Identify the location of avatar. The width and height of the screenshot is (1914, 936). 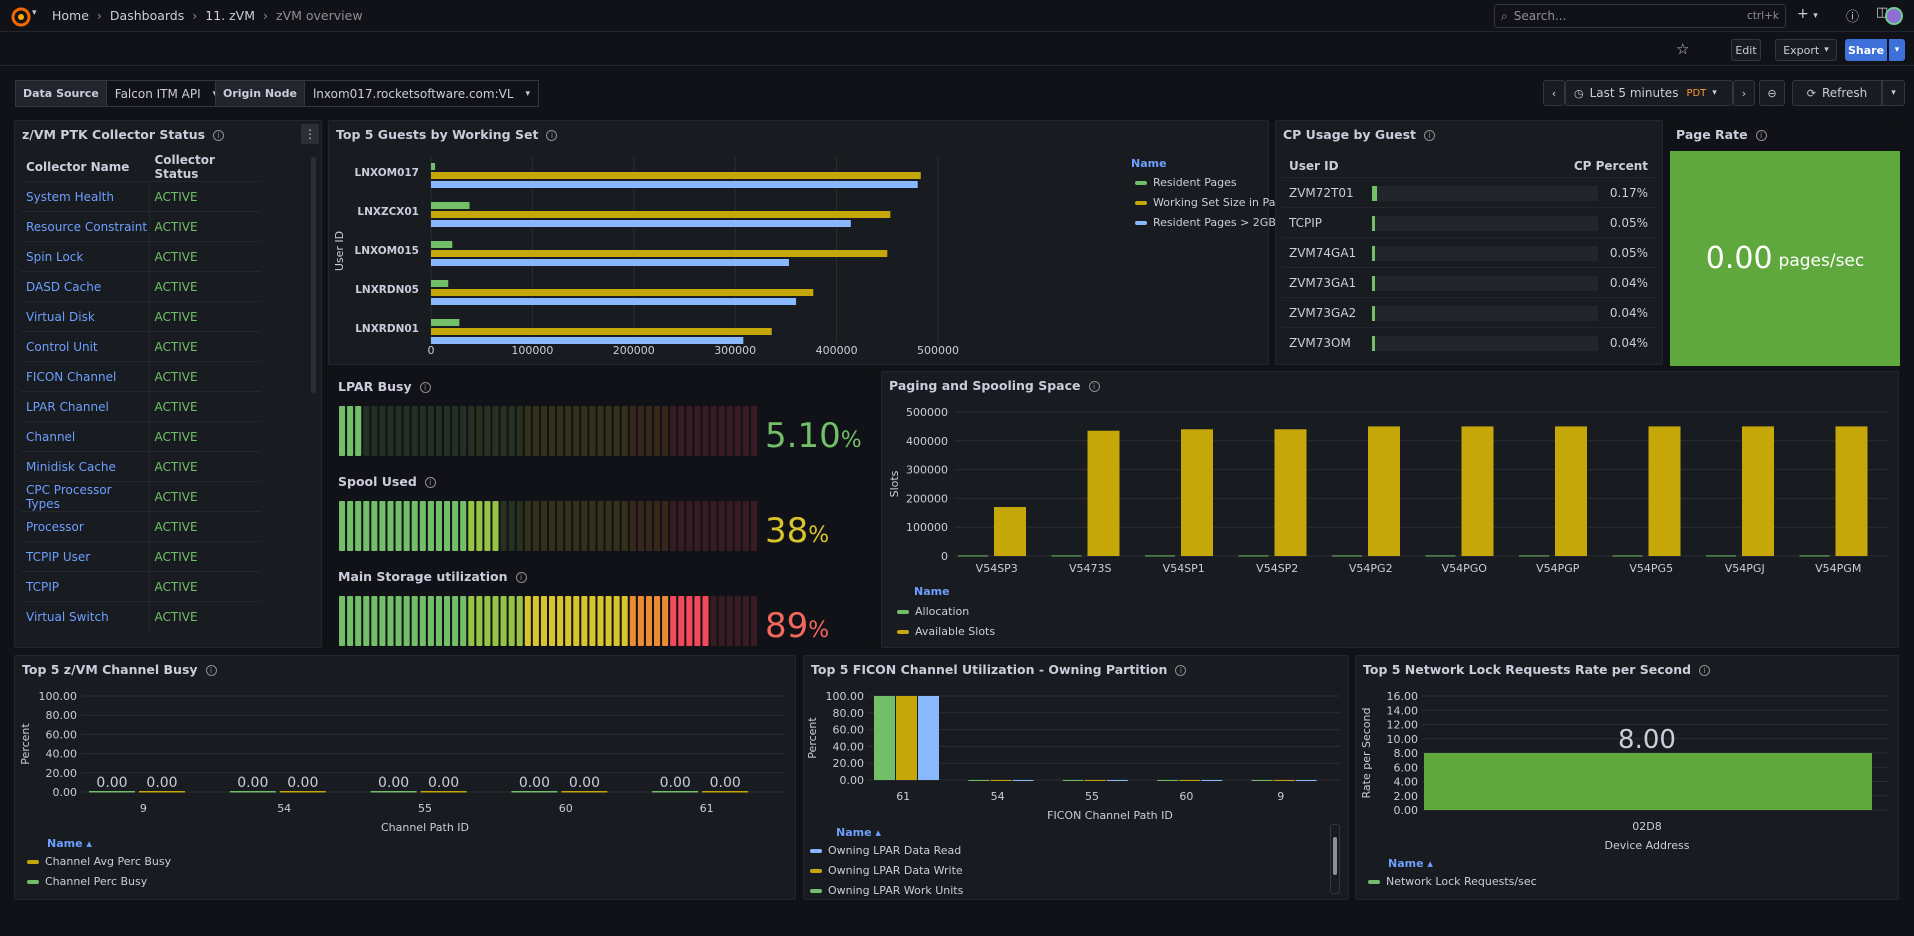
(1894, 16).